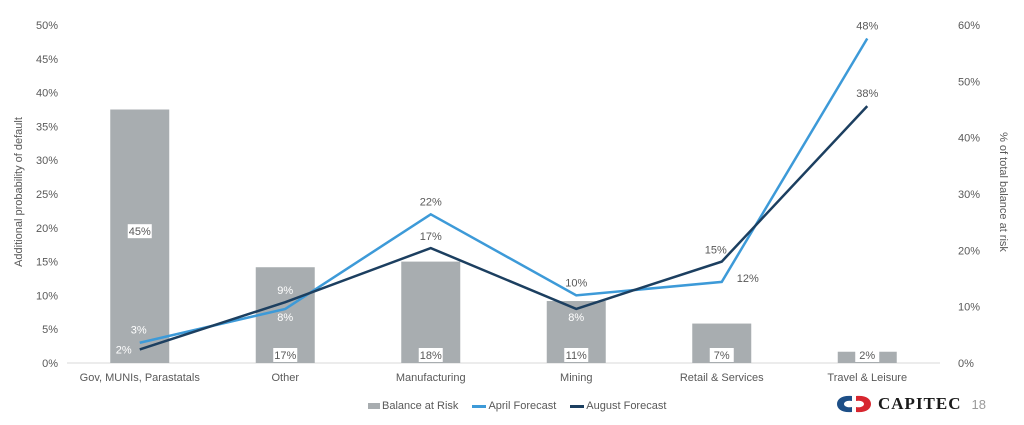 This screenshot has height=425, width=1024. I want to click on y-tick-label: 25%, so click(47, 195).